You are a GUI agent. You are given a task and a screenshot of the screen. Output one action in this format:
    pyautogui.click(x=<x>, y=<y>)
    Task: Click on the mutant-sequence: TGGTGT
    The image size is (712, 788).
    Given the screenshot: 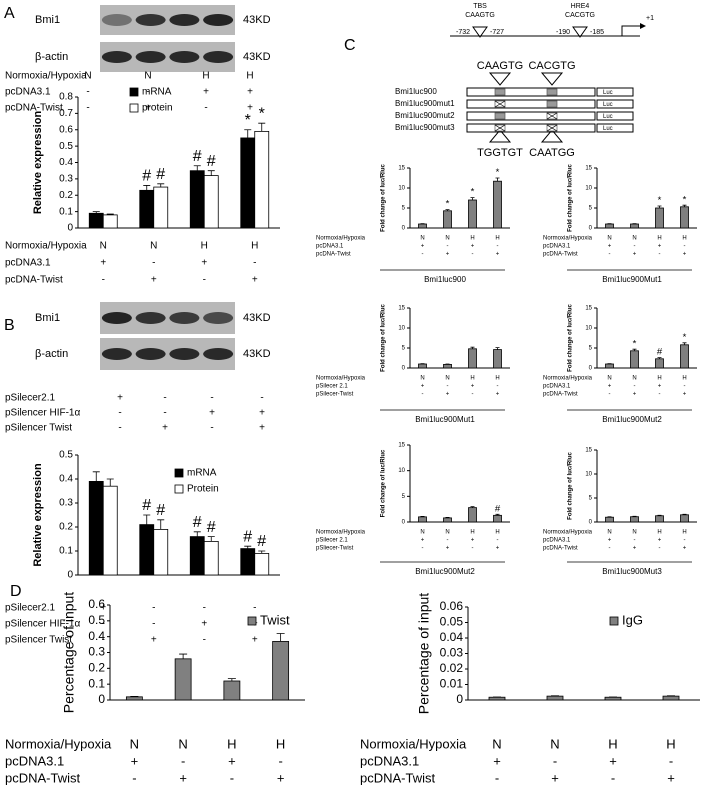 What is the action you would take?
    pyautogui.click(x=500, y=153)
    